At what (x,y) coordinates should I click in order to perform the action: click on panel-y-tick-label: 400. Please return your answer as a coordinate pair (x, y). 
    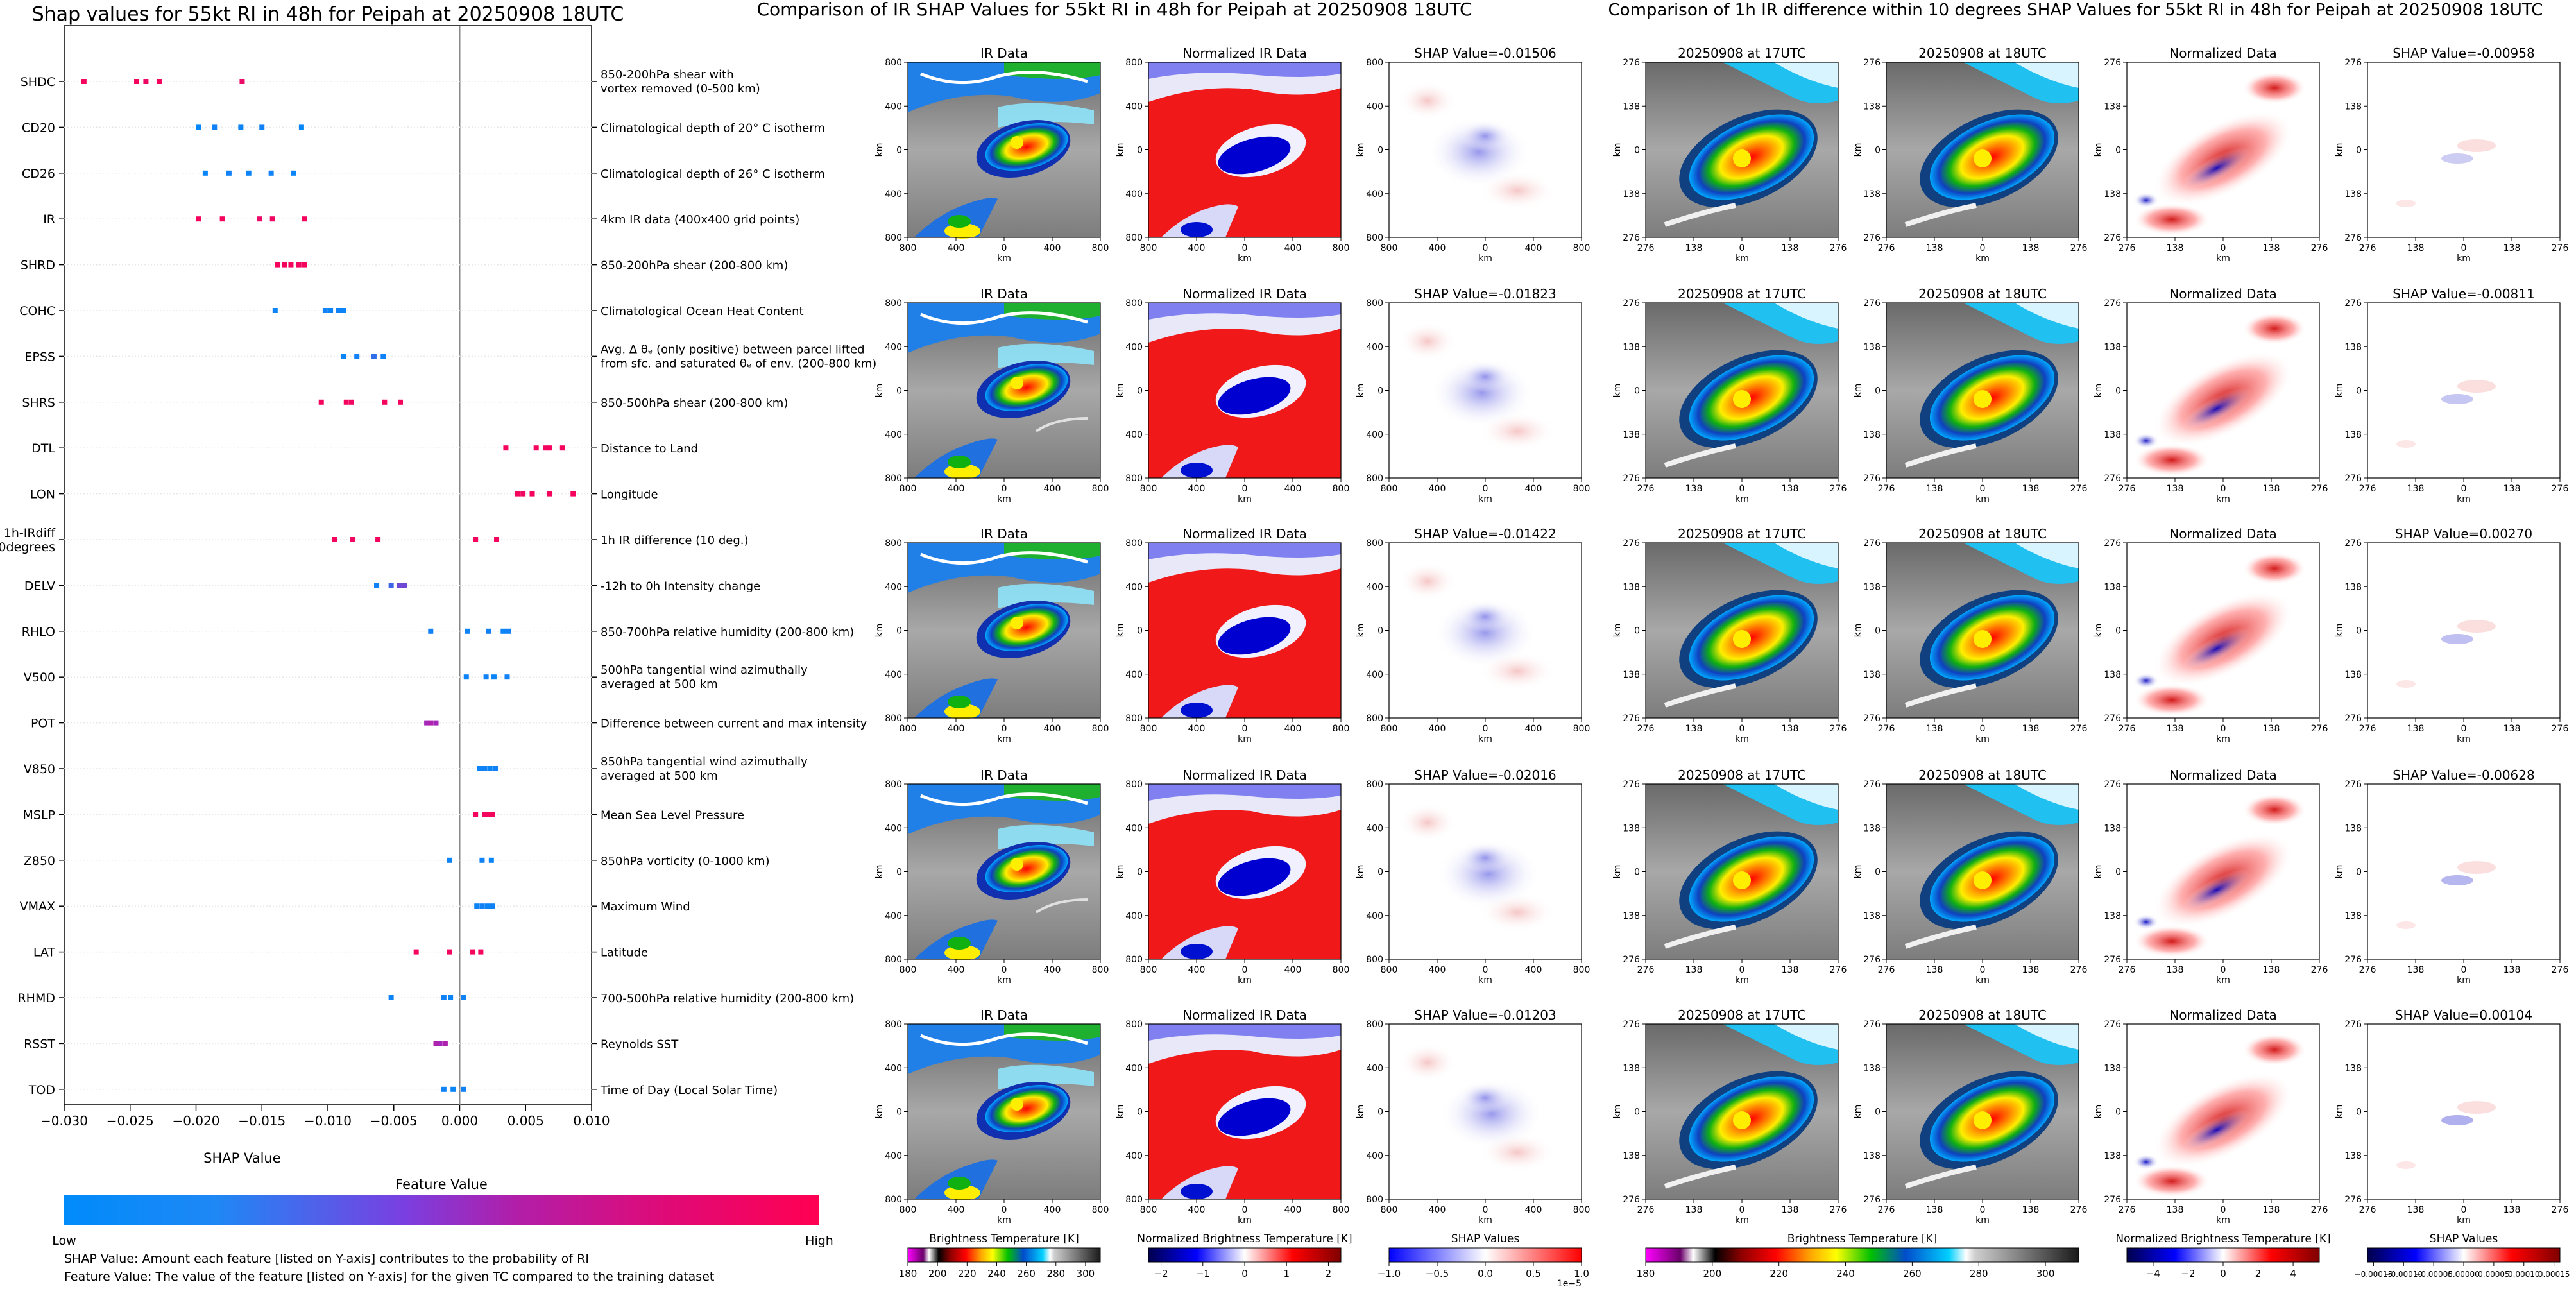
    Looking at the image, I should click on (1374, 435).